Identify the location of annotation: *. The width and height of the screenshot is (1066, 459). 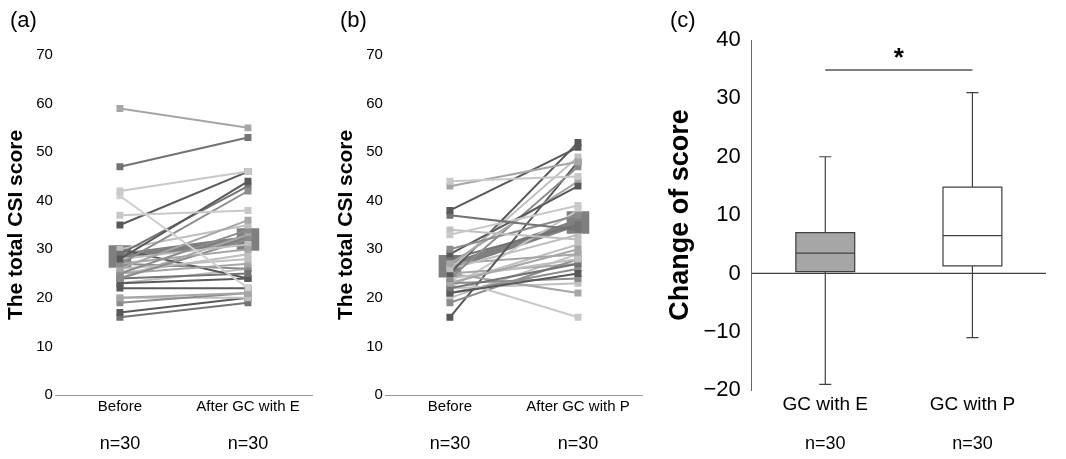
(899, 57).